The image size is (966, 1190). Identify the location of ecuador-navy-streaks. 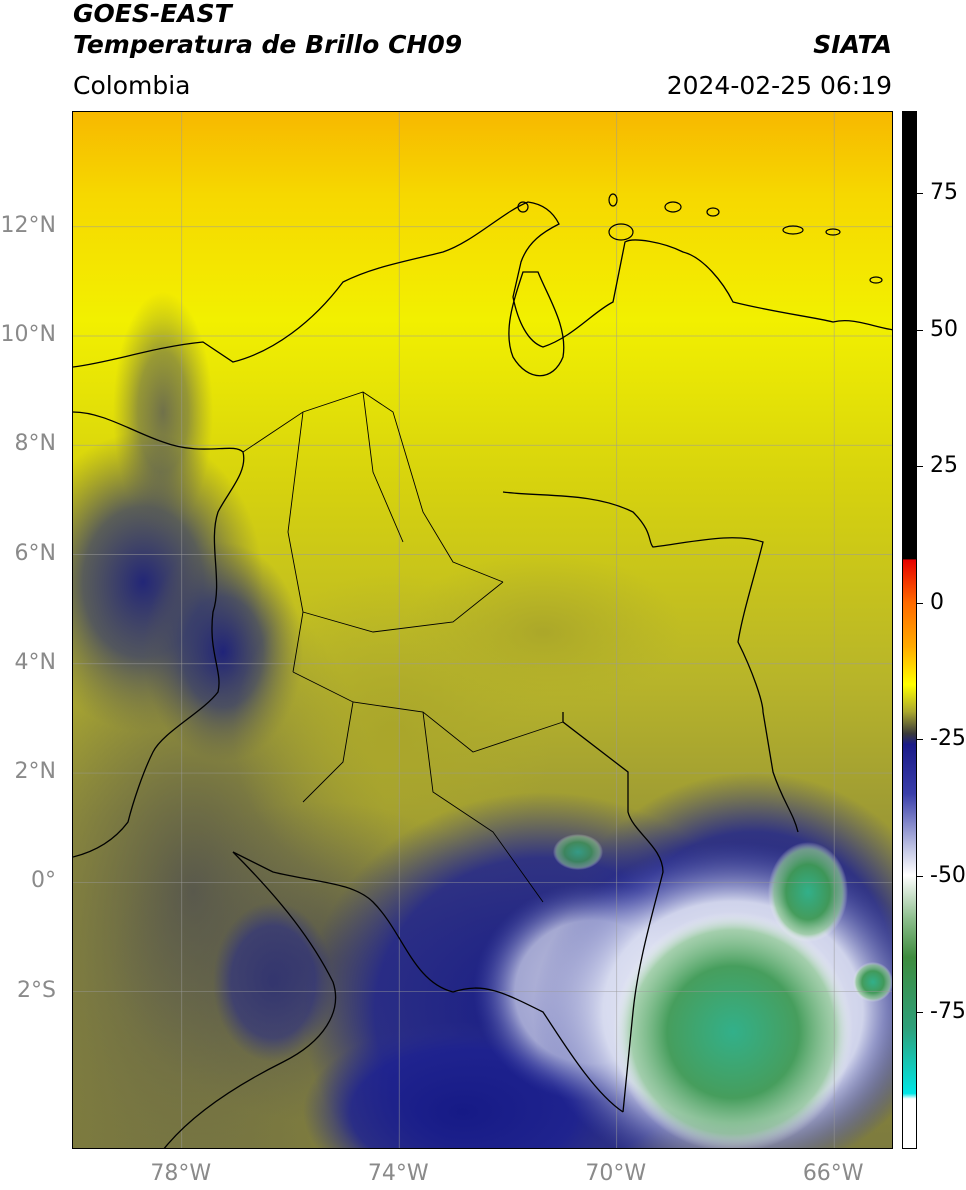
(273, 982).